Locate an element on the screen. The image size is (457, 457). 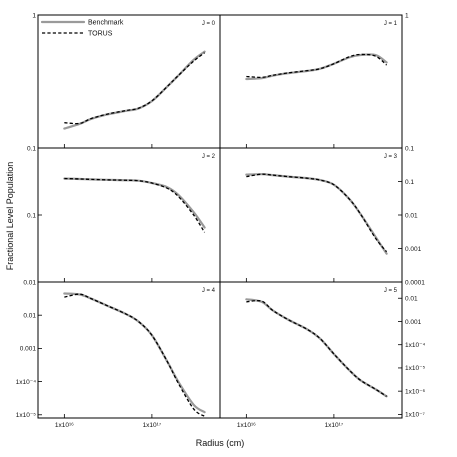
panel-j=1: J = 1 1 0.1 is located at coordinates (329, 82).